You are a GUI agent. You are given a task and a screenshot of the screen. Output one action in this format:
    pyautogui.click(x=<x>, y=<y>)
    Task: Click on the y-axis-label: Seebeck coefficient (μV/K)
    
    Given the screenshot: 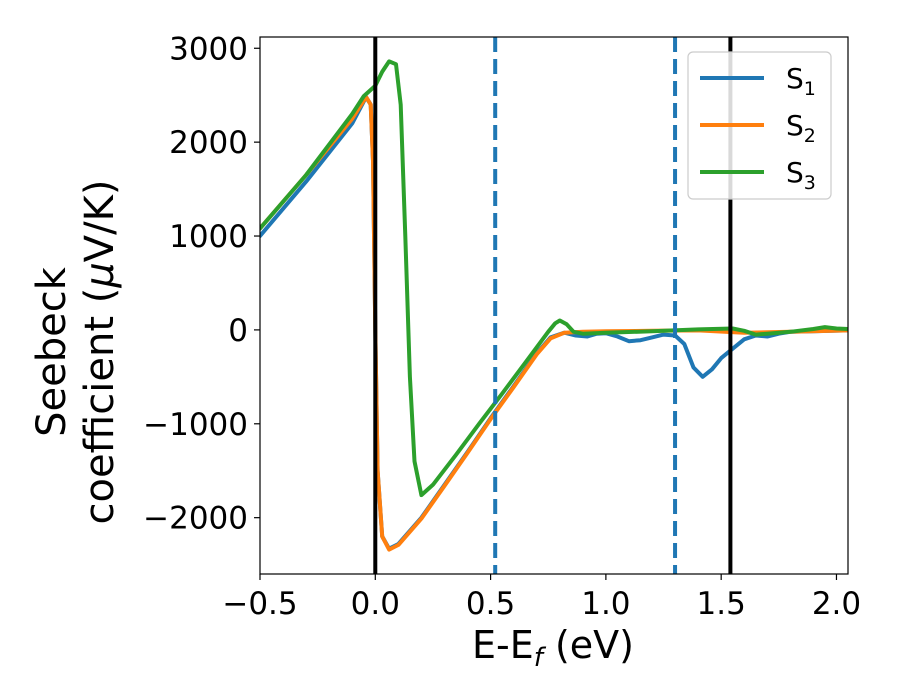 What is the action you would take?
    pyautogui.click(x=76, y=352)
    